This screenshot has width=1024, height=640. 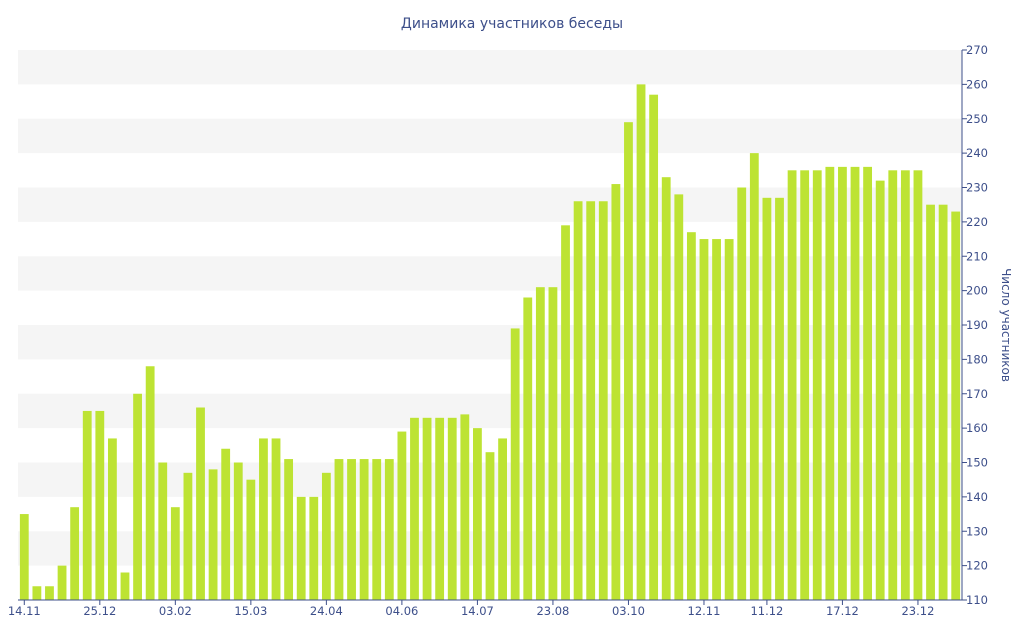 I want to click on y-tick-label: 220, so click(x=977, y=222).